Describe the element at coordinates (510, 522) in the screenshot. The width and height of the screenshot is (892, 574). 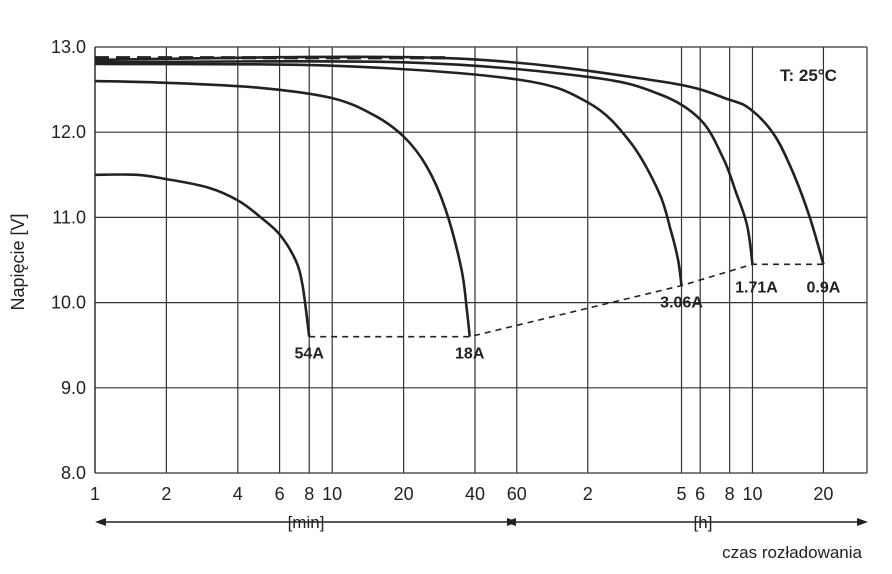
I see `arrow-h-head-left` at that location.